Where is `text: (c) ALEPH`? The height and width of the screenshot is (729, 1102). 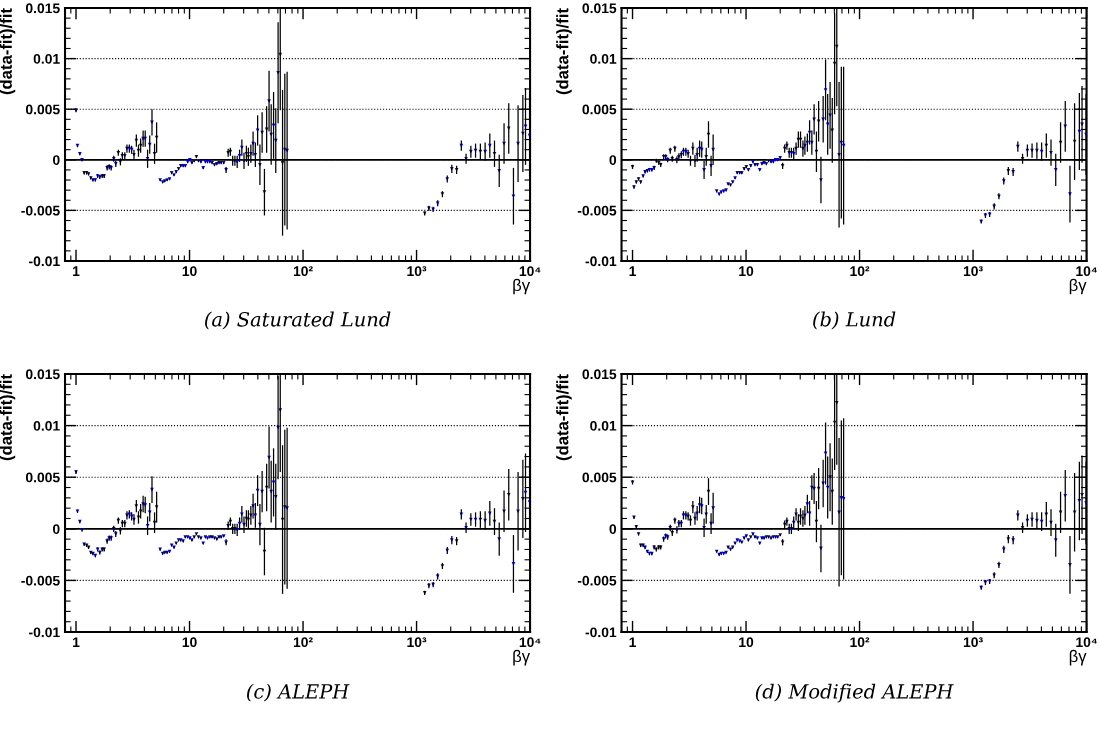 text: (c) ALEPH is located at coordinates (298, 692).